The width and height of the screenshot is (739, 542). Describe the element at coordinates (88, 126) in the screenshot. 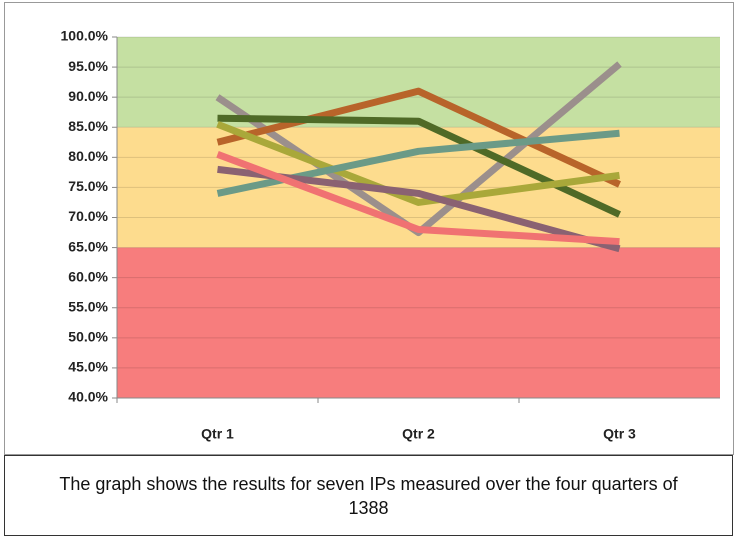

I see `y-tick-label: 85.0%` at that location.